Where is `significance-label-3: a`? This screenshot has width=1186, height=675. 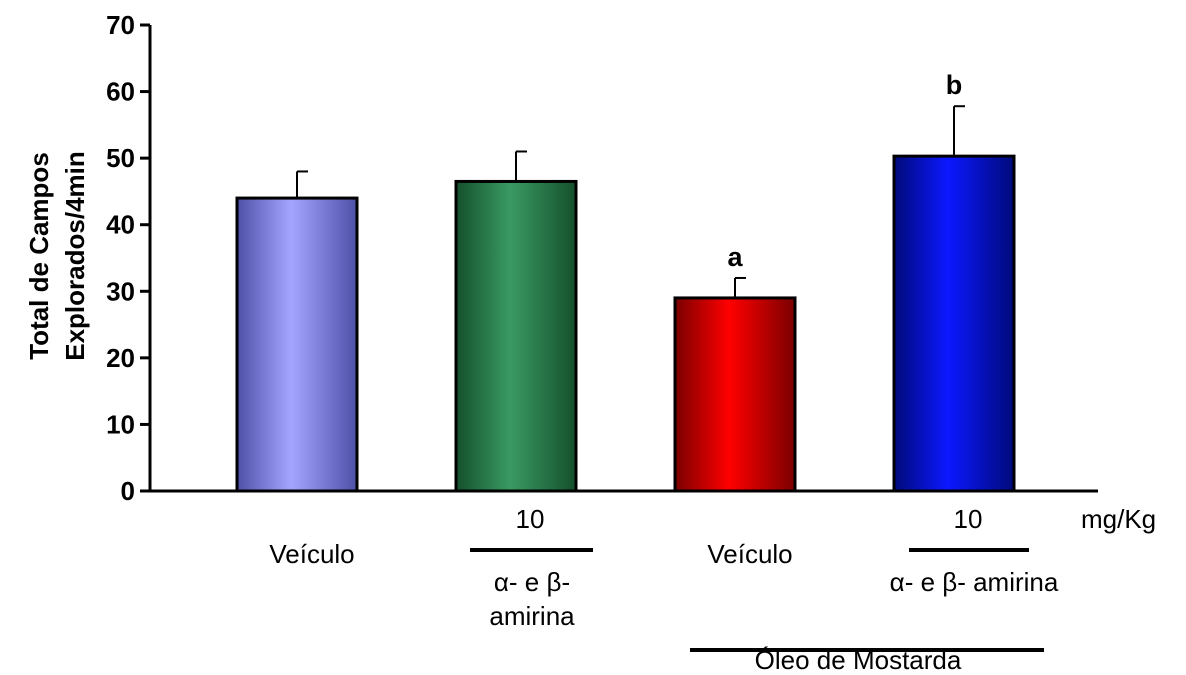 significance-label-3: a is located at coordinates (735, 257).